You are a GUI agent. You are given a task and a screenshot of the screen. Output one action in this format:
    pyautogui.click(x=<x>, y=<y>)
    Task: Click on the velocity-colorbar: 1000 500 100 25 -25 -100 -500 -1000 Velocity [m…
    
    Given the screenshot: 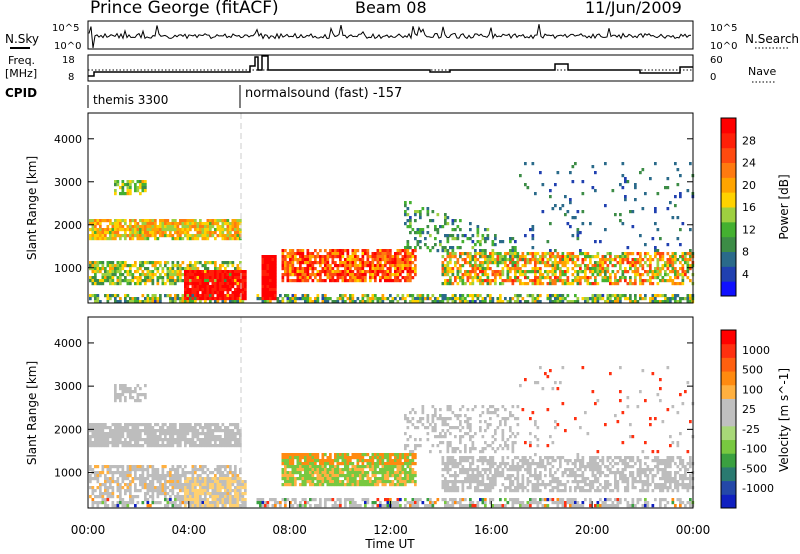 What is the action you would take?
    pyautogui.click(x=755, y=419)
    